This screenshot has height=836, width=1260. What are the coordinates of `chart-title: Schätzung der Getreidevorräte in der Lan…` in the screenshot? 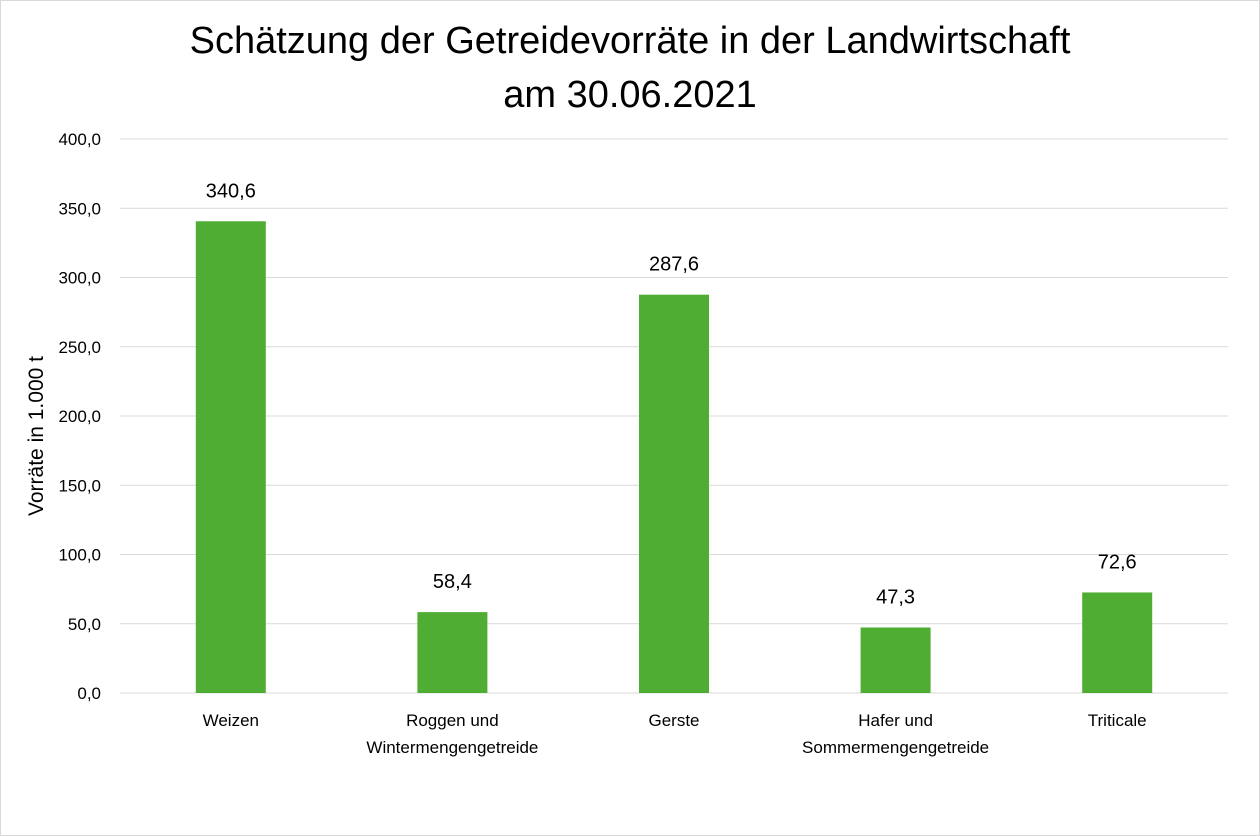 It's located at (630, 68).